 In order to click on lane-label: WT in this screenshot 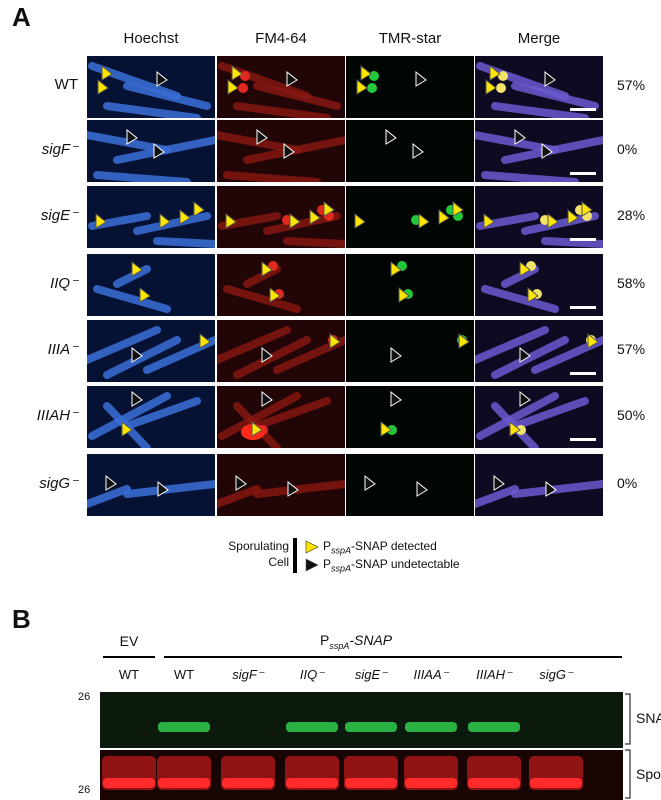, I will do `click(129, 674)`.